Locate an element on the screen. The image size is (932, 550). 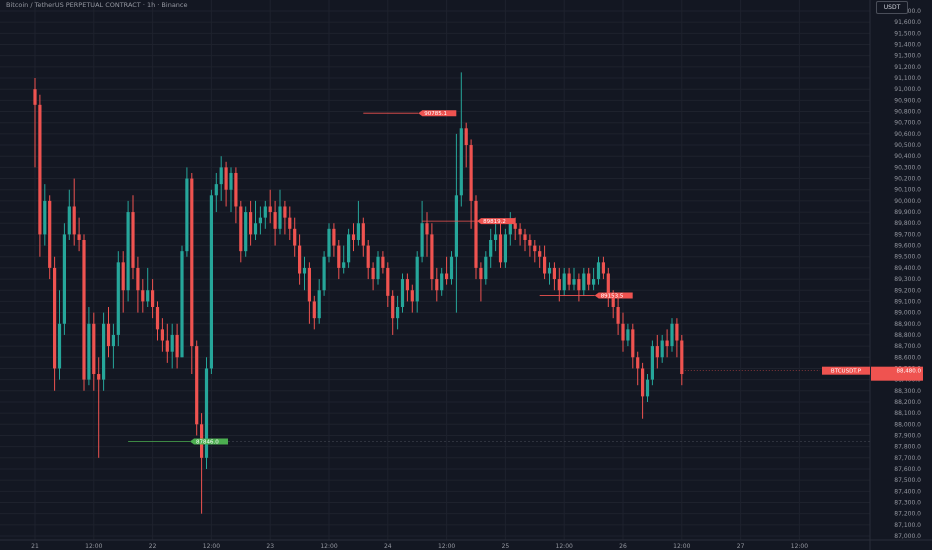
currency-unit-button: USDT is located at coordinates (892, 7).